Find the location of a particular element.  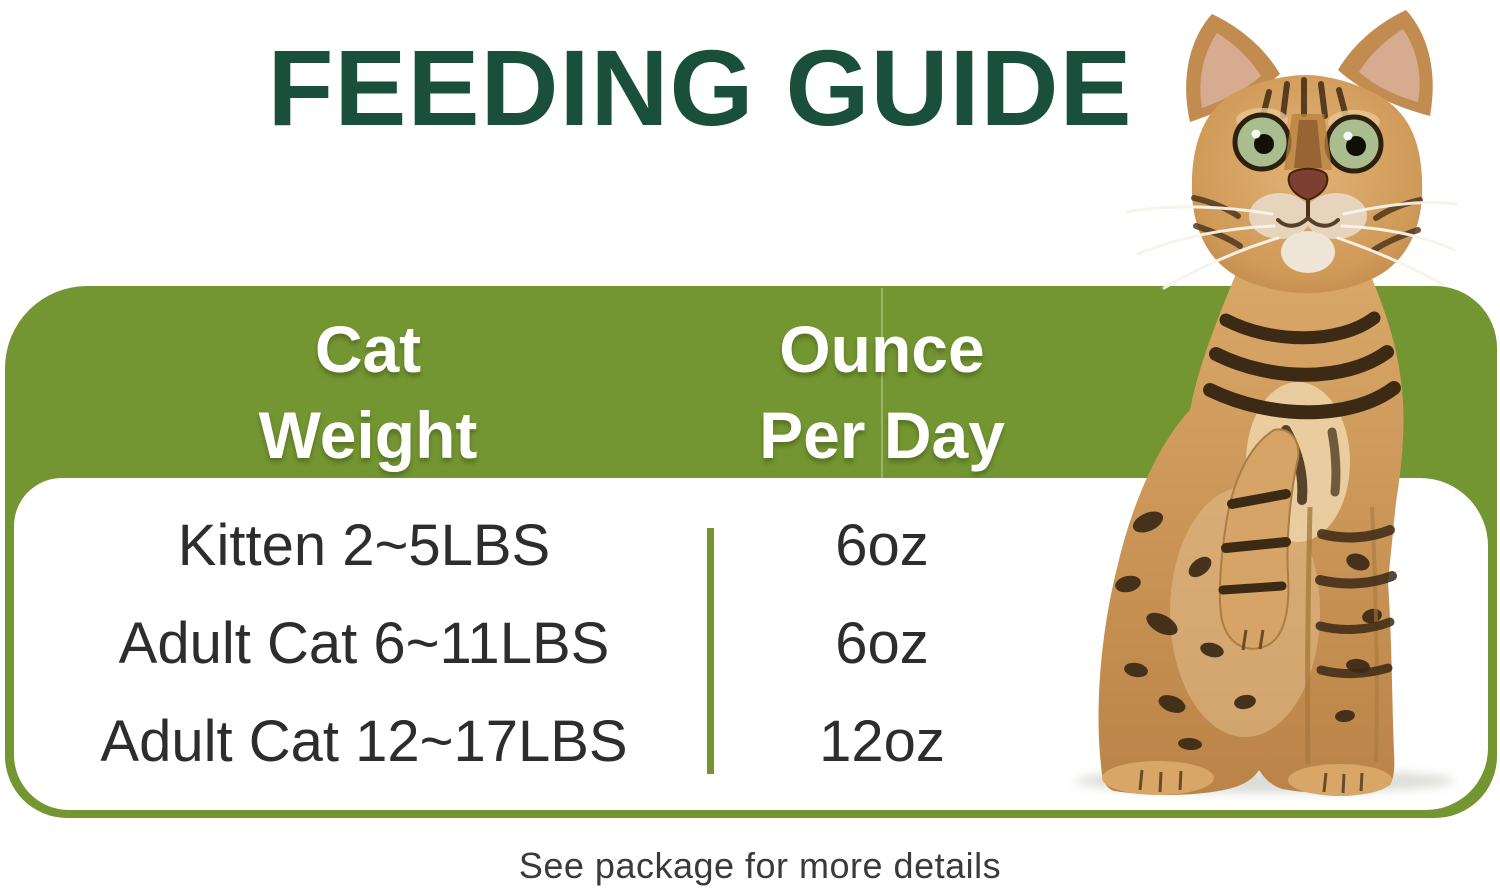

table-row: Adult Cat 6~11LBS 6oz is located at coordinates (539, 644).